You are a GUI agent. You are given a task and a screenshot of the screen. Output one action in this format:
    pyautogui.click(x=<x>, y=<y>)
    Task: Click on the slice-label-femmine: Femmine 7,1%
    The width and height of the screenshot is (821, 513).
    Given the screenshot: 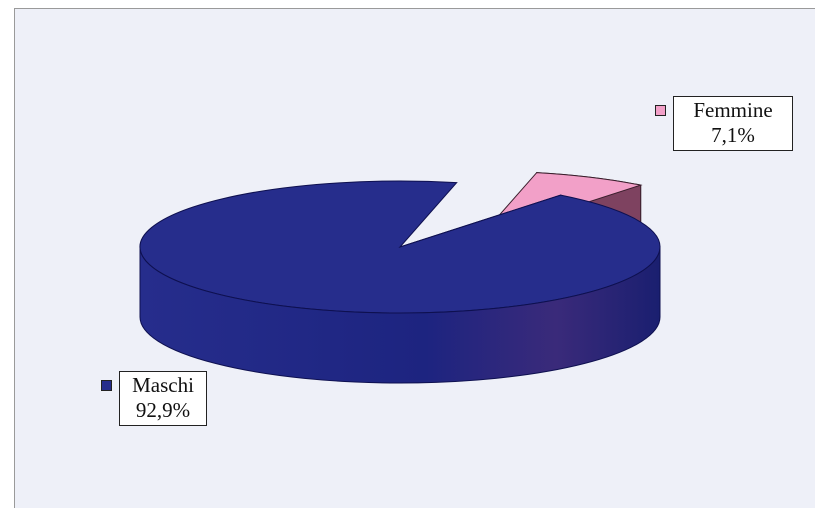 What is the action you would take?
    pyautogui.click(x=733, y=123)
    